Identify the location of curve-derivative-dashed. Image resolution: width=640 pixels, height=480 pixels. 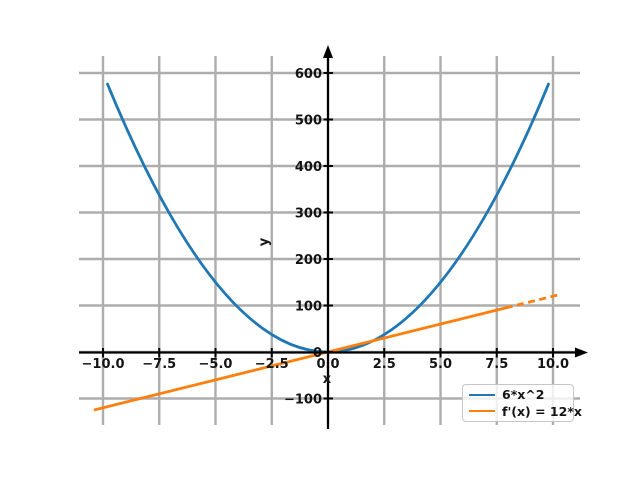
(533, 301).